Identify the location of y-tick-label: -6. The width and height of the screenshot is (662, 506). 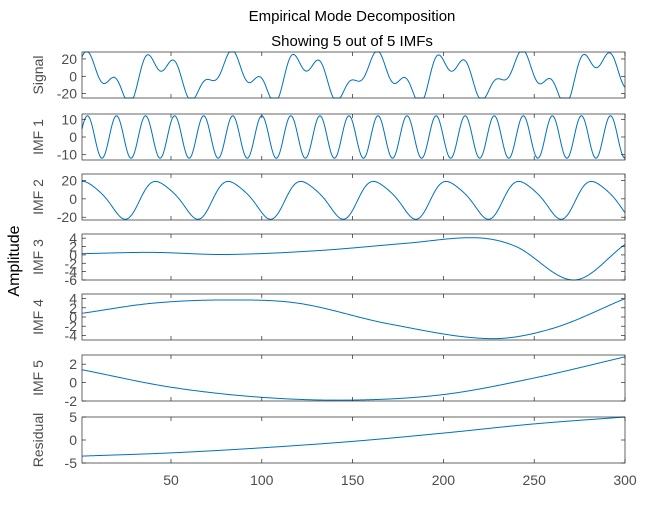
(71, 280).